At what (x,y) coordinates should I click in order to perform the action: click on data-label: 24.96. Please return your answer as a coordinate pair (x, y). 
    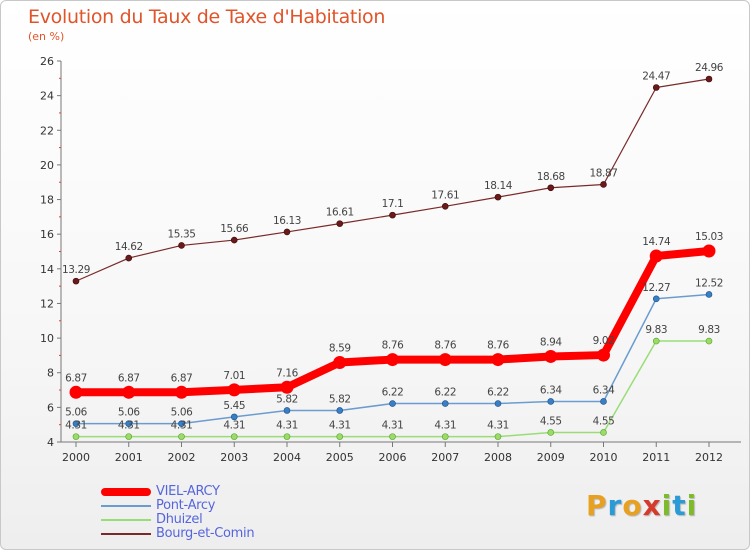
    Looking at the image, I should click on (709, 68).